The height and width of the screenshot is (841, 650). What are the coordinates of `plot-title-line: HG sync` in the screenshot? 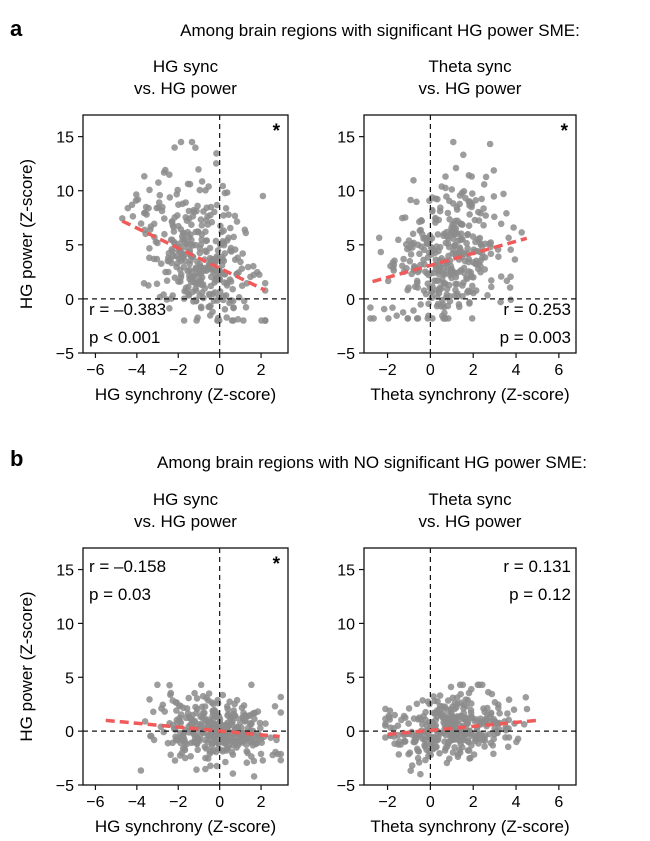 It's located at (186, 499).